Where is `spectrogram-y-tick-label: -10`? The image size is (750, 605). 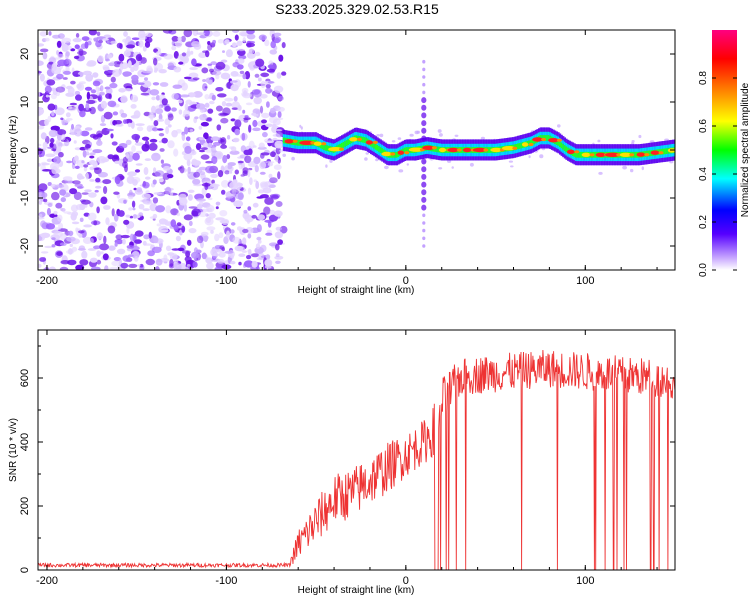 spectrogram-y-tick-label: -10 is located at coordinates (25, 198).